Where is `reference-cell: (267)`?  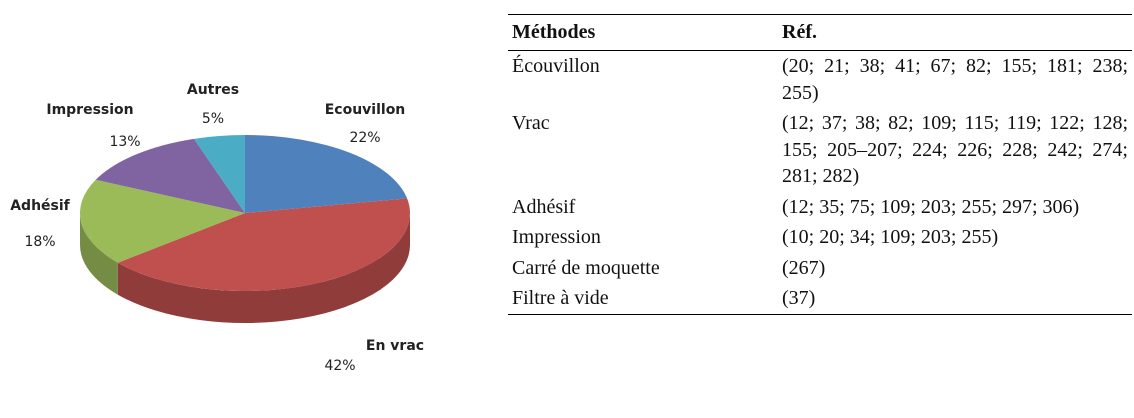 reference-cell: (267) is located at coordinates (804, 267).